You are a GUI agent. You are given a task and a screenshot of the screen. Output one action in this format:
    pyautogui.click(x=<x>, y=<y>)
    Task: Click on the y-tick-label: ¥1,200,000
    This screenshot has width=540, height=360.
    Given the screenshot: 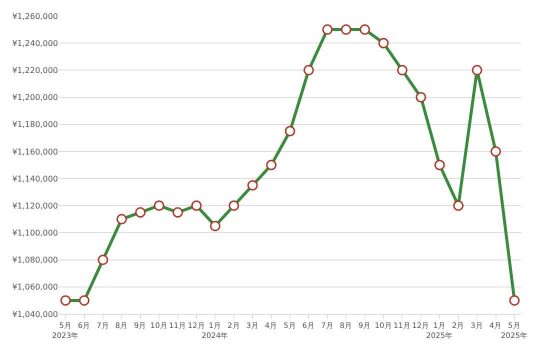 What is the action you would take?
    pyautogui.click(x=35, y=97)
    